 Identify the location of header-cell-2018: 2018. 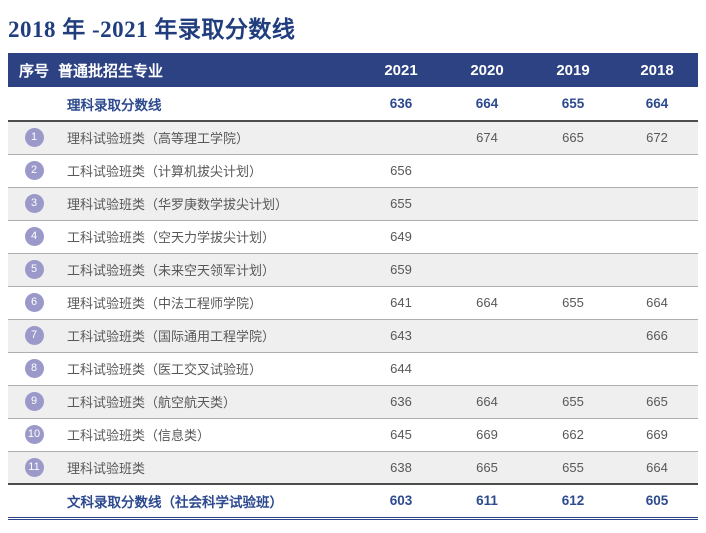
(657, 70).